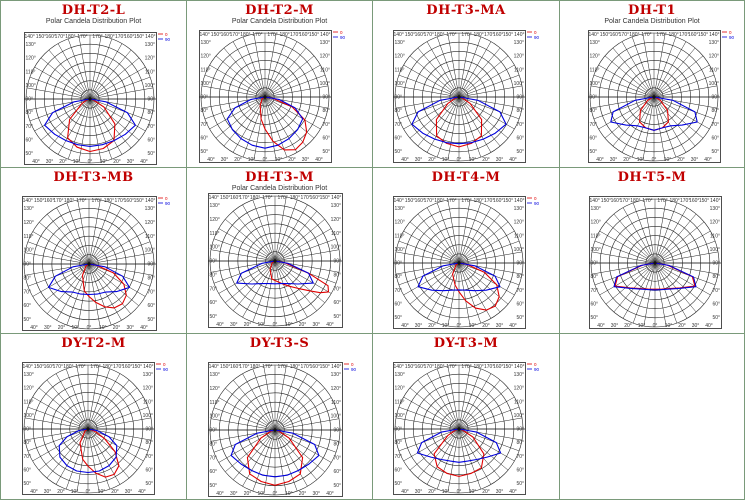 Image resolution: width=745 pixels, height=500 pixels. I want to click on angle-tick-label: 130°, so click(519, 209).